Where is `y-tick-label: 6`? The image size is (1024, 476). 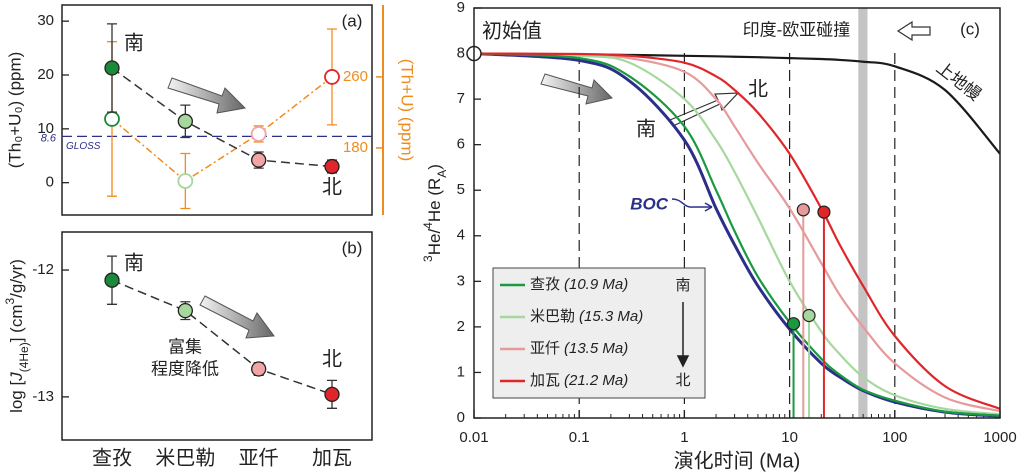 y-tick-label: 6 is located at coordinates (461, 144).